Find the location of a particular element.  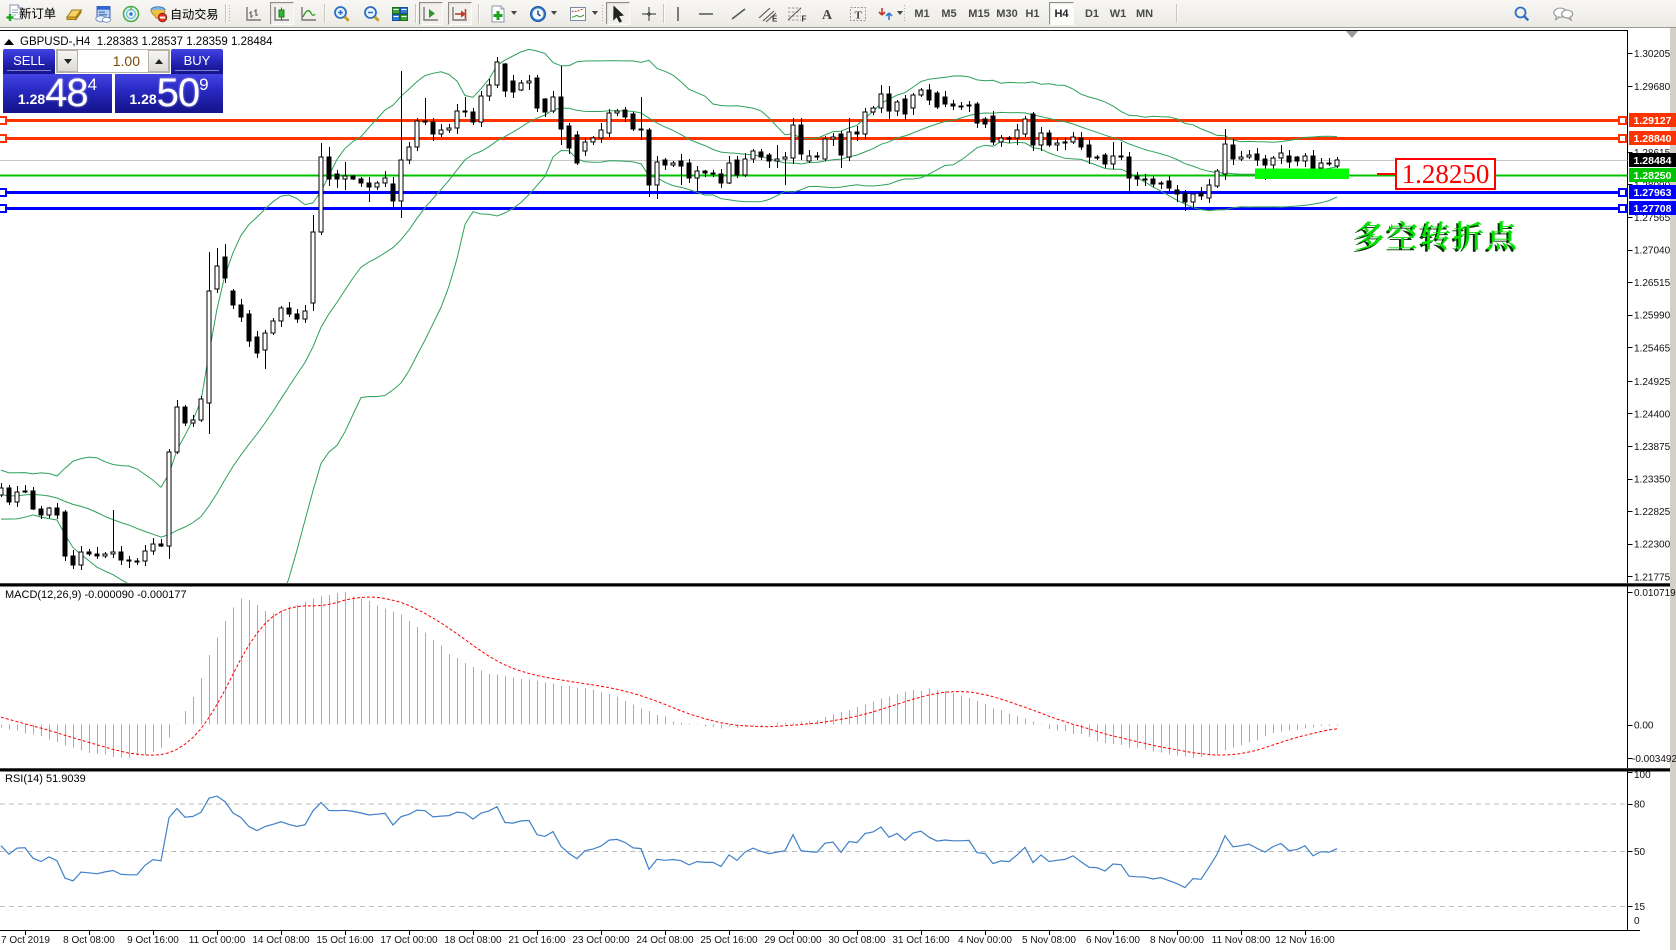

shift-marker is located at coordinates (1352, 34).